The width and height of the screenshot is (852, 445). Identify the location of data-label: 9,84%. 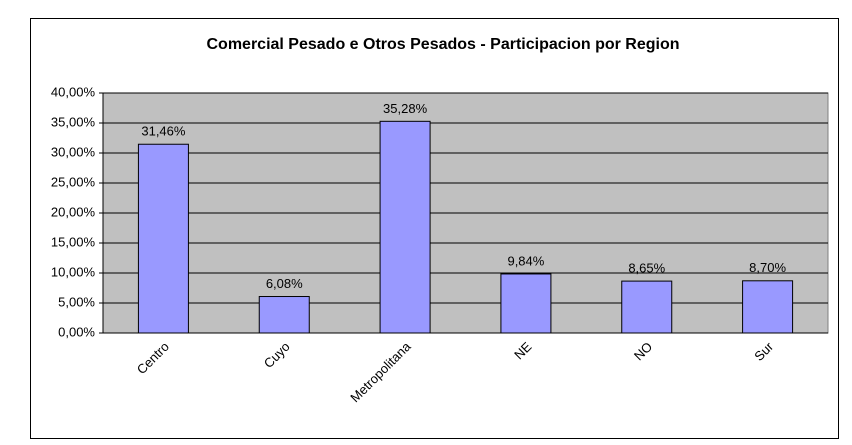
(525, 260).